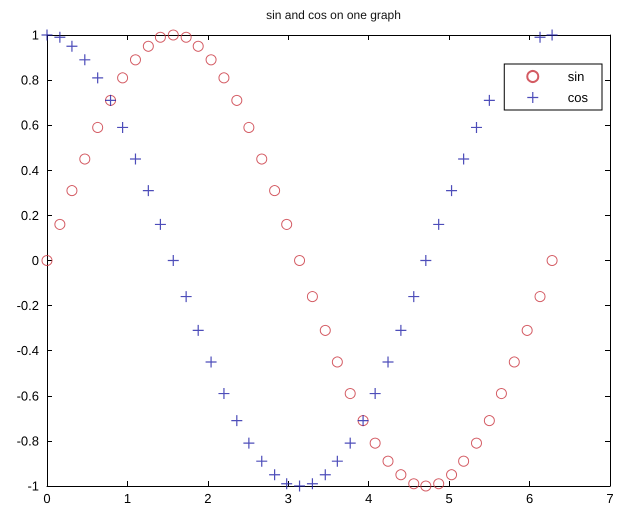 The width and height of the screenshot is (622, 511). What do you see at coordinates (33, 486) in the screenshot?
I see `y-tick-label: -1` at bounding box center [33, 486].